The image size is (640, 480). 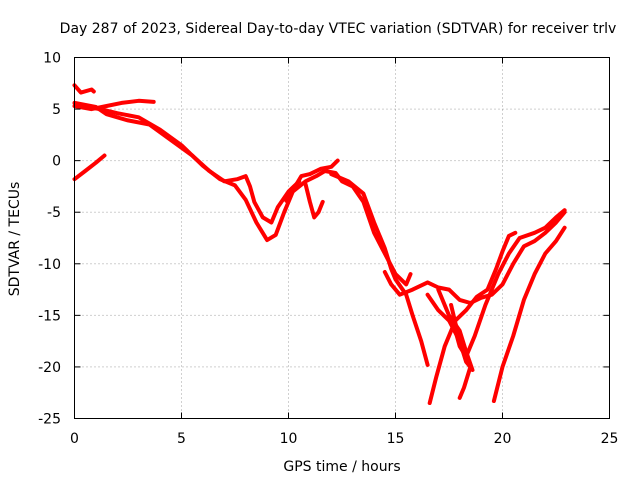 I want to click on x-tick-label: 10, so click(x=289, y=439).